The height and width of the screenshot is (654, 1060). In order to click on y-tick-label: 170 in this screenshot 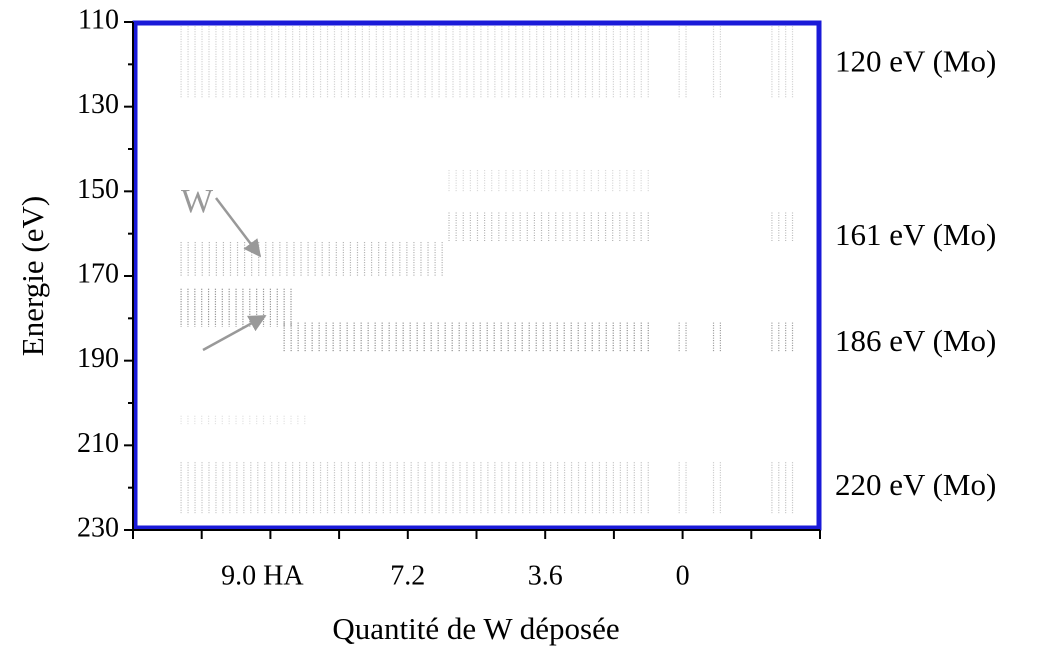, I will do `click(98, 273)`.